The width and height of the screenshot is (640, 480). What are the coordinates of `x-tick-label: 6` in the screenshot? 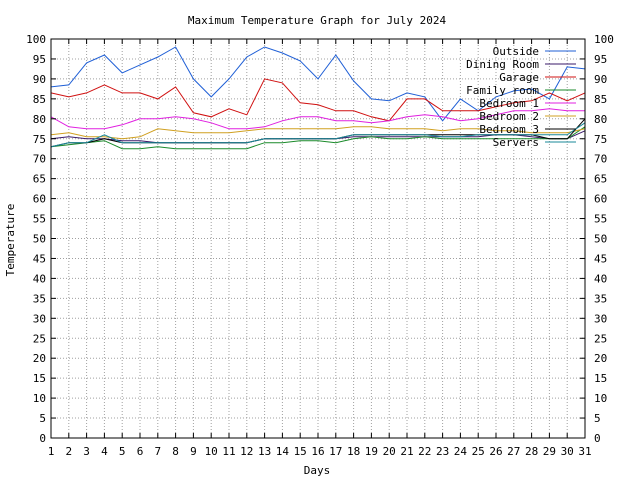 It's located at (140, 451).